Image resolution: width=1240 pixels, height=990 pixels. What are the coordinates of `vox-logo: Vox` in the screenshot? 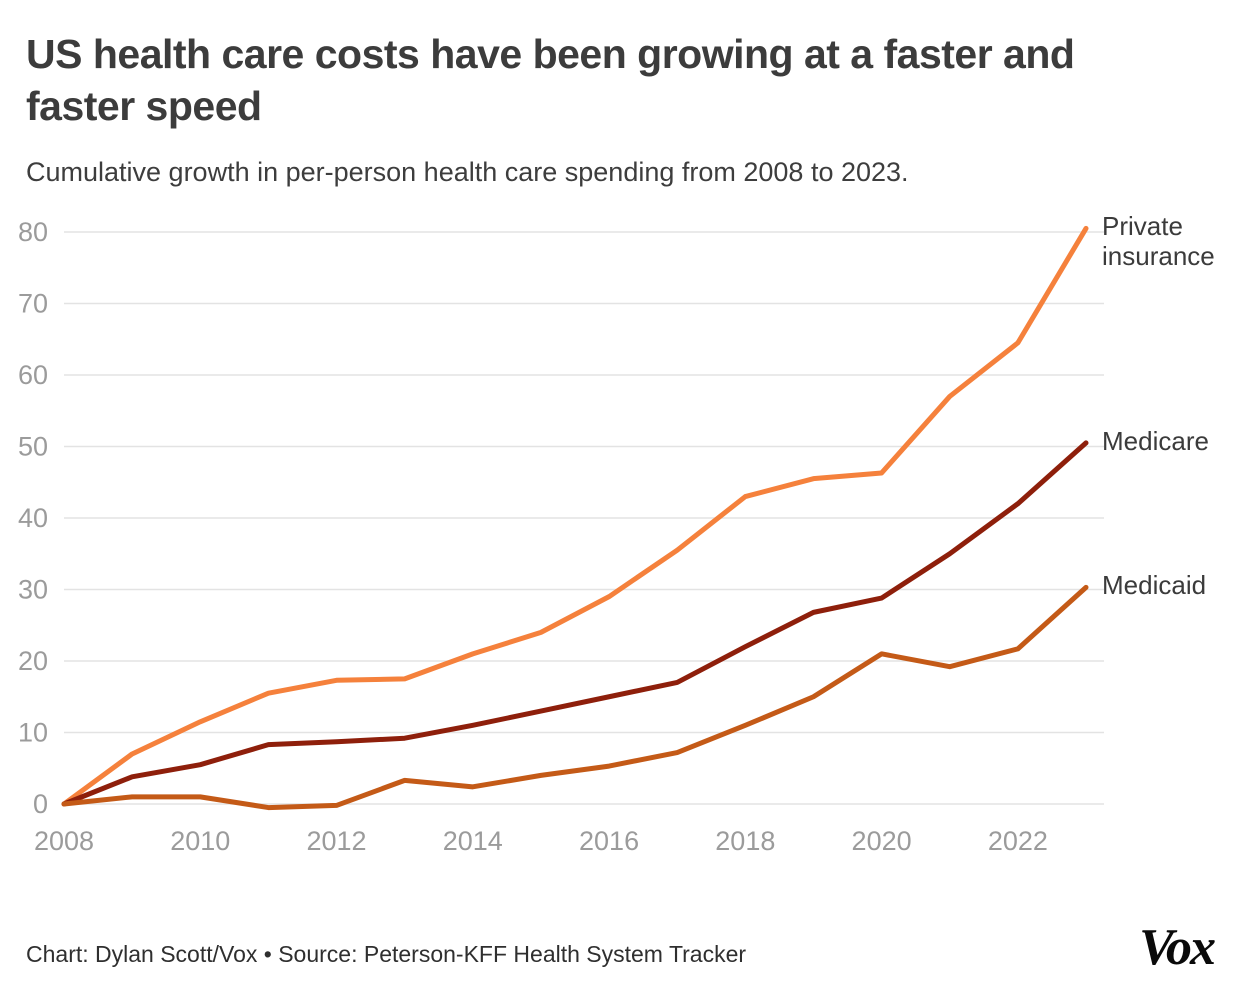 It's located at (1177, 947).